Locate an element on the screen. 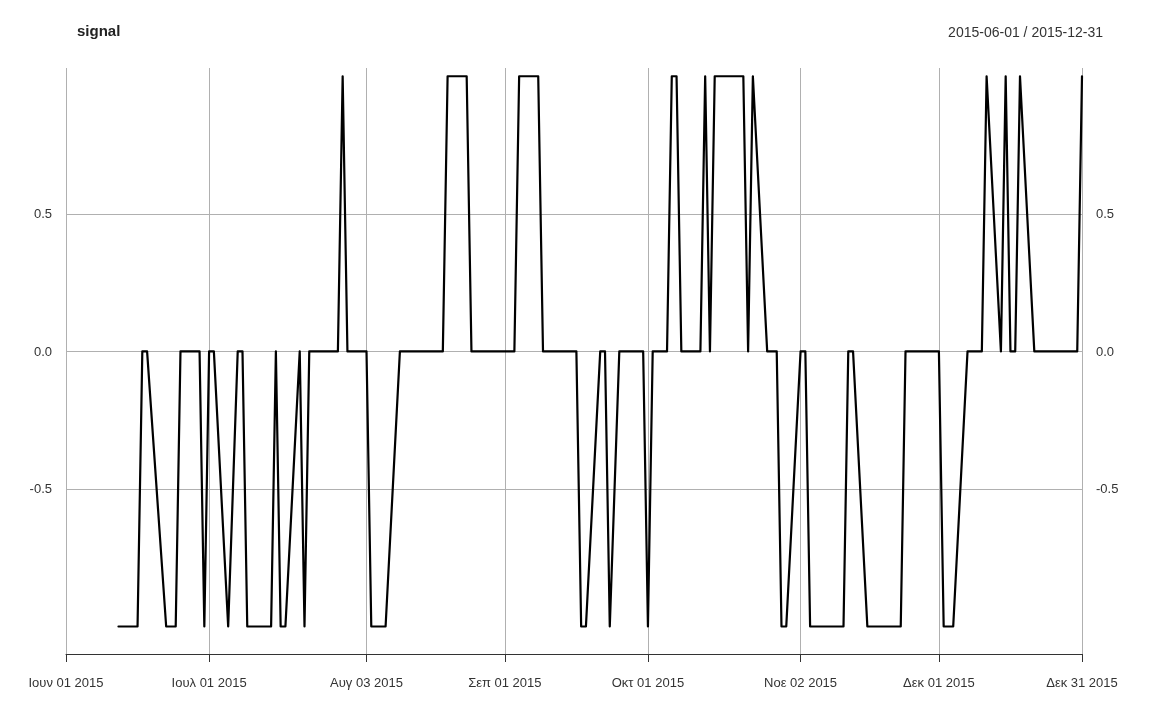 The height and width of the screenshot is (710, 1156). chart-subtitle: 2015-06-01 / 2015-12-31 is located at coordinates (1026, 32).